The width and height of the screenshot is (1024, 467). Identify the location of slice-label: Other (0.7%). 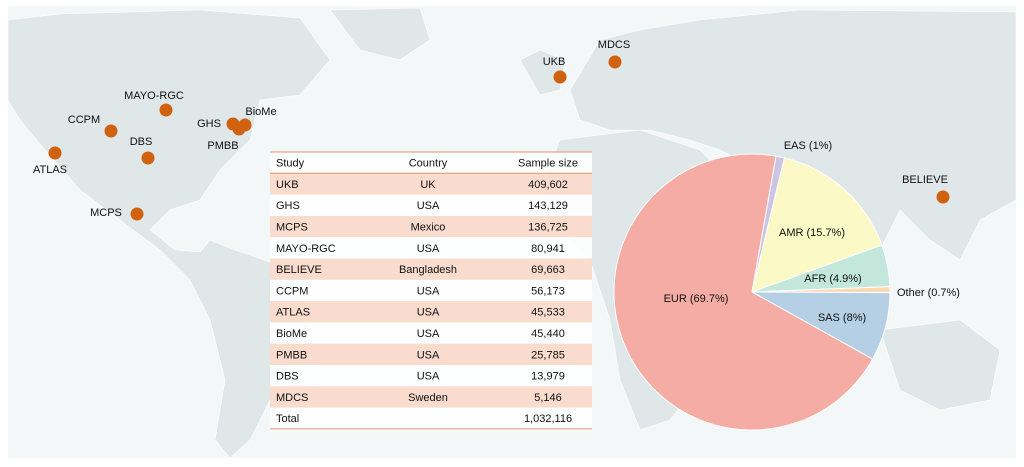
(928, 293).